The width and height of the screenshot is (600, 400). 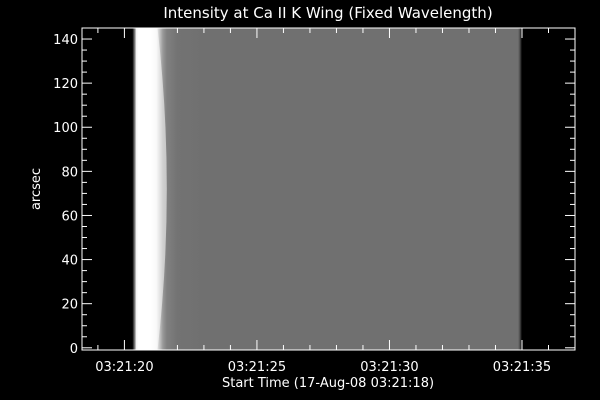 What do you see at coordinates (124, 367) in the screenshot?
I see `x-tick-label: 03:21:20` at bounding box center [124, 367].